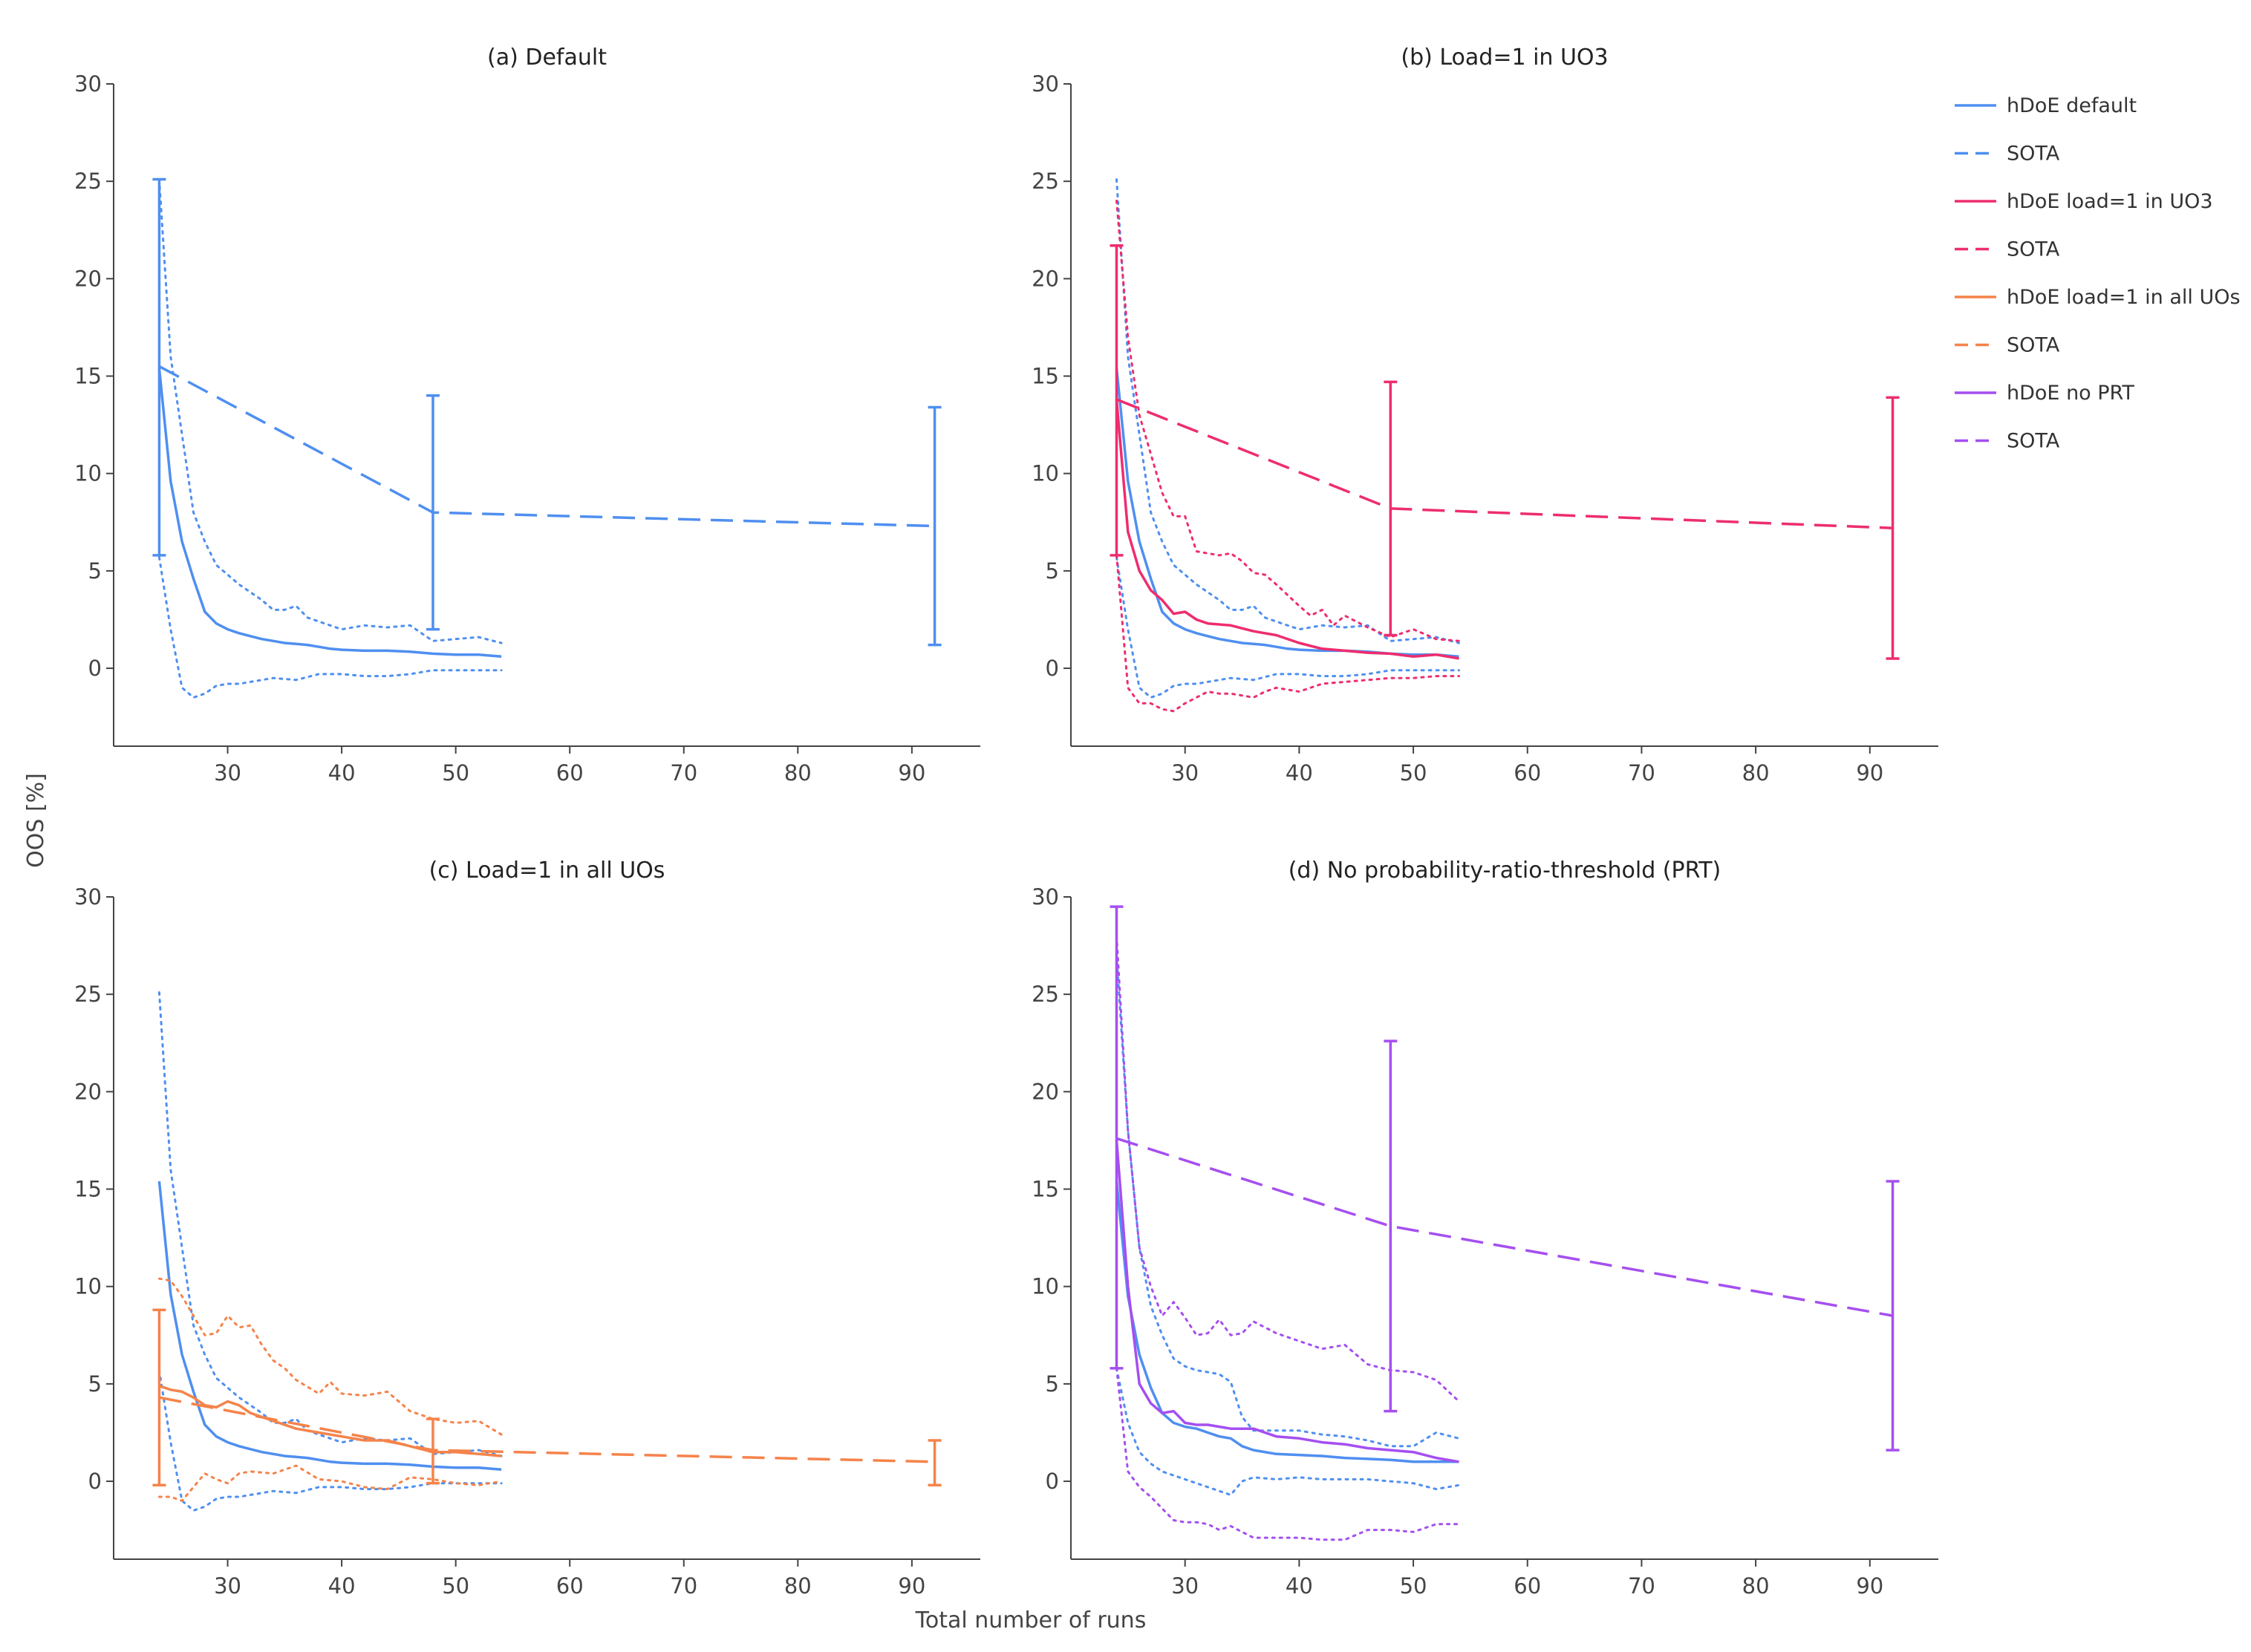 The width and height of the screenshot is (2251, 1652). Describe the element at coordinates (2072, 105) in the screenshot. I see `legend-label: hDoE default` at that location.